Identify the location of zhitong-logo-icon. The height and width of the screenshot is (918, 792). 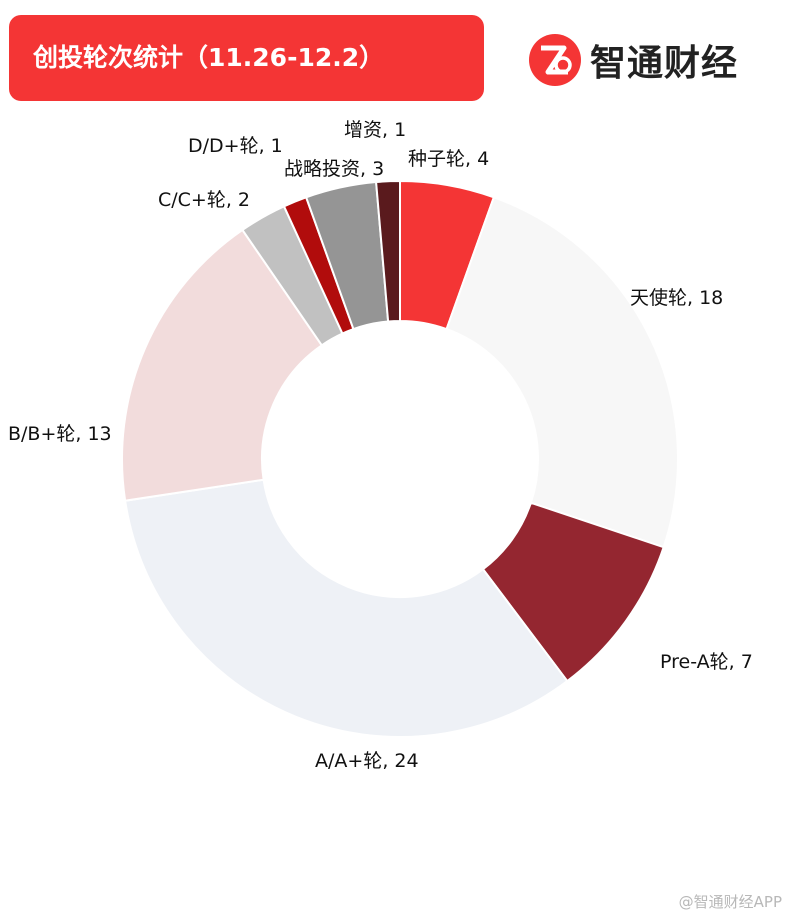
(555, 60).